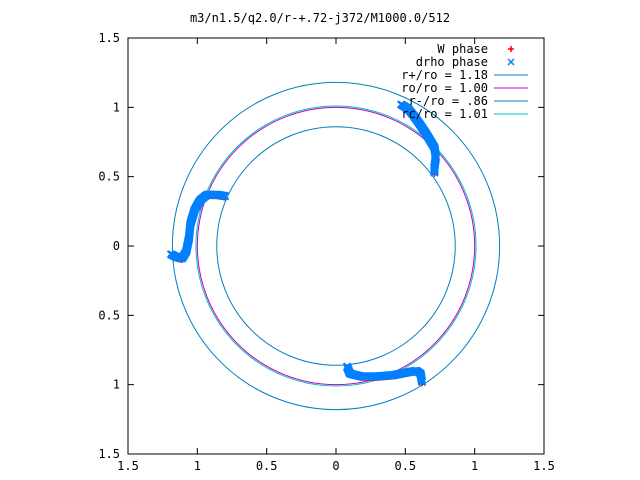 Image resolution: width=640 pixels, height=480 pixels. What do you see at coordinates (444, 88) in the screenshot?
I see `legend-label-3: ro/ro = 1.00` at bounding box center [444, 88].